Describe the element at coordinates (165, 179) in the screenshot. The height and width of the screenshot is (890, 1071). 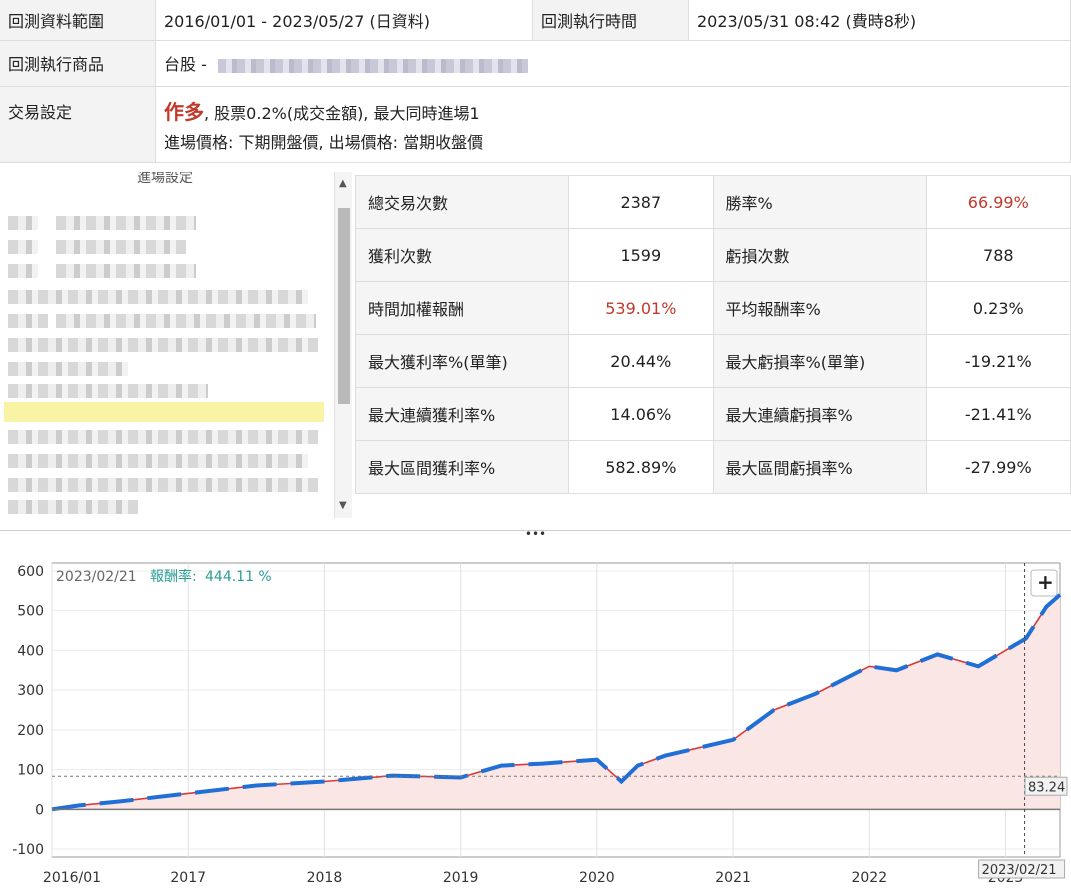
I see `entry-settings-title: 進場設定` at that location.